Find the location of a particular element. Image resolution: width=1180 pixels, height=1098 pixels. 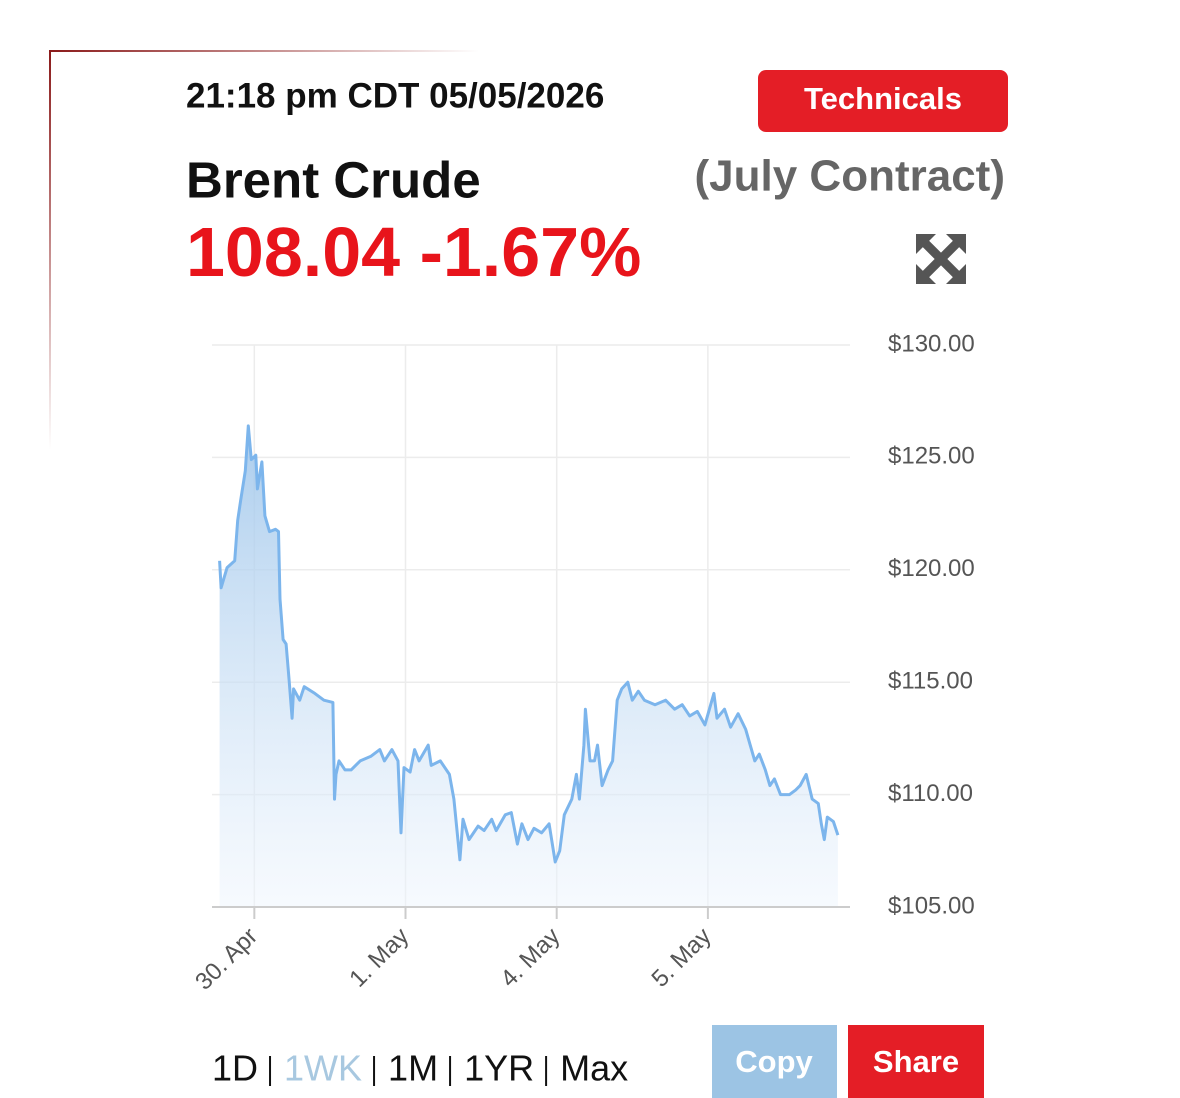

x-tick-label: 5. May is located at coordinates (682, 958).